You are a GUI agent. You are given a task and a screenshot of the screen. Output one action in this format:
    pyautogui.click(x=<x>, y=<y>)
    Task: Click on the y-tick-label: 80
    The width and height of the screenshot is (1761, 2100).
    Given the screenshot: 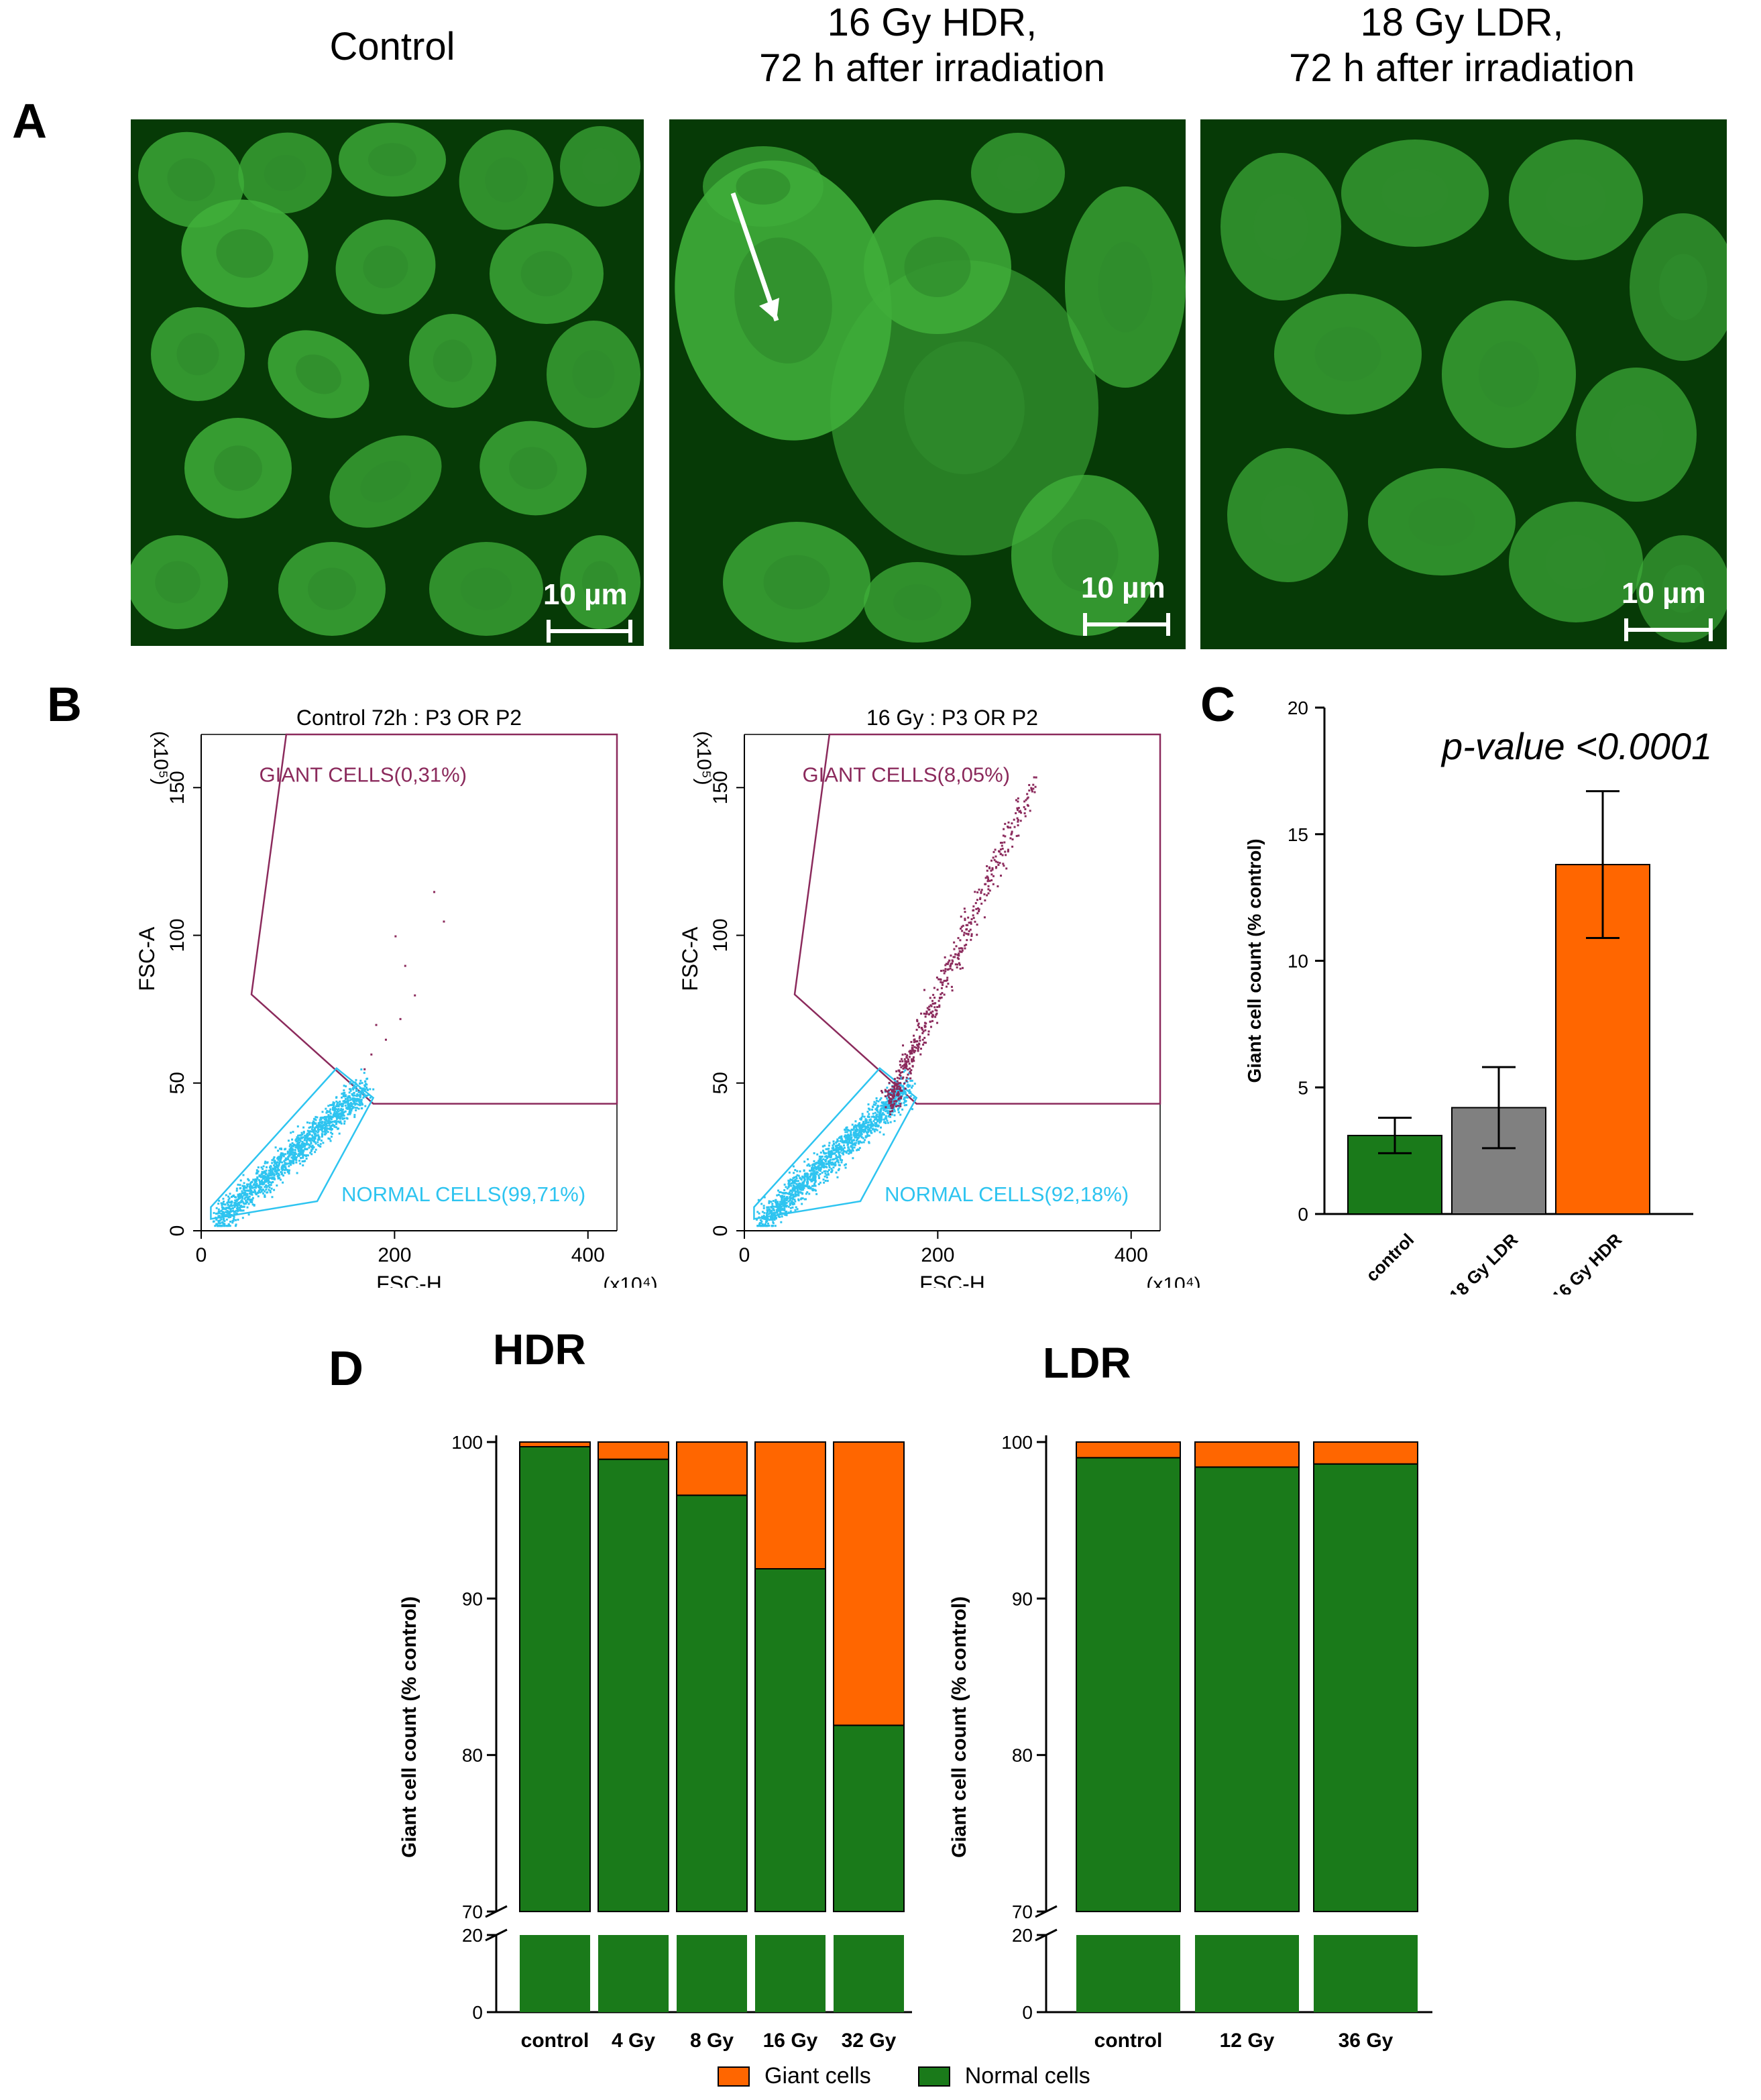 What is the action you would take?
    pyautogui.click(x=1023, y=1756)
    